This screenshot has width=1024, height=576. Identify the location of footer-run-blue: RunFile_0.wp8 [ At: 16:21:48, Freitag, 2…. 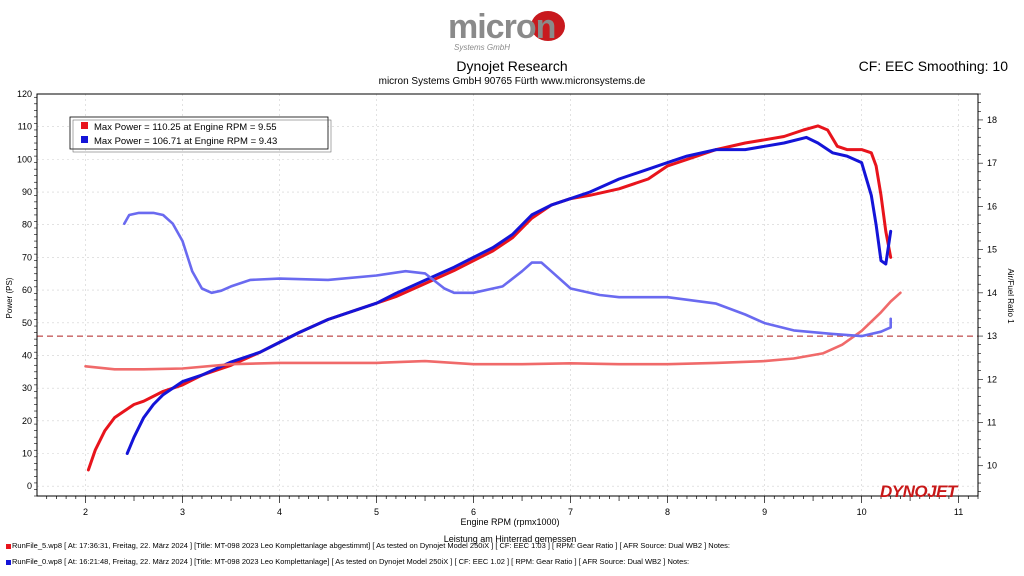
(347, 561).